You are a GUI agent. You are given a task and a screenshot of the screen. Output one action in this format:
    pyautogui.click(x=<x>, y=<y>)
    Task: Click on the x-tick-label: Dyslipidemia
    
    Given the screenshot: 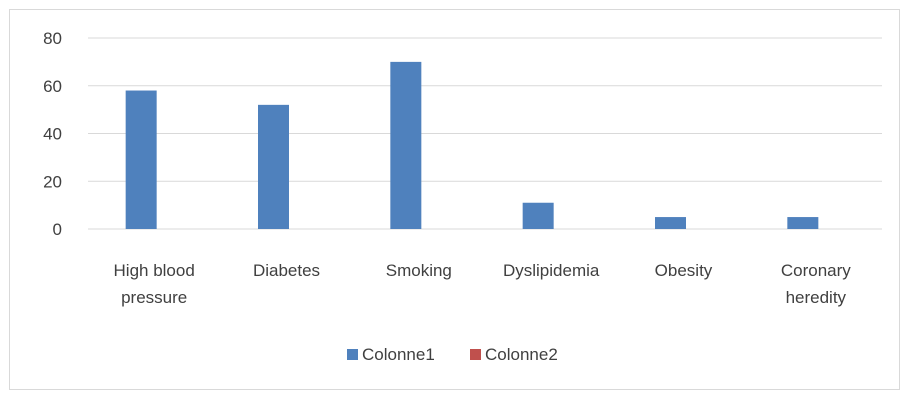 What is the action you would take?
    pyautogui.click(x=551, y=270)
    